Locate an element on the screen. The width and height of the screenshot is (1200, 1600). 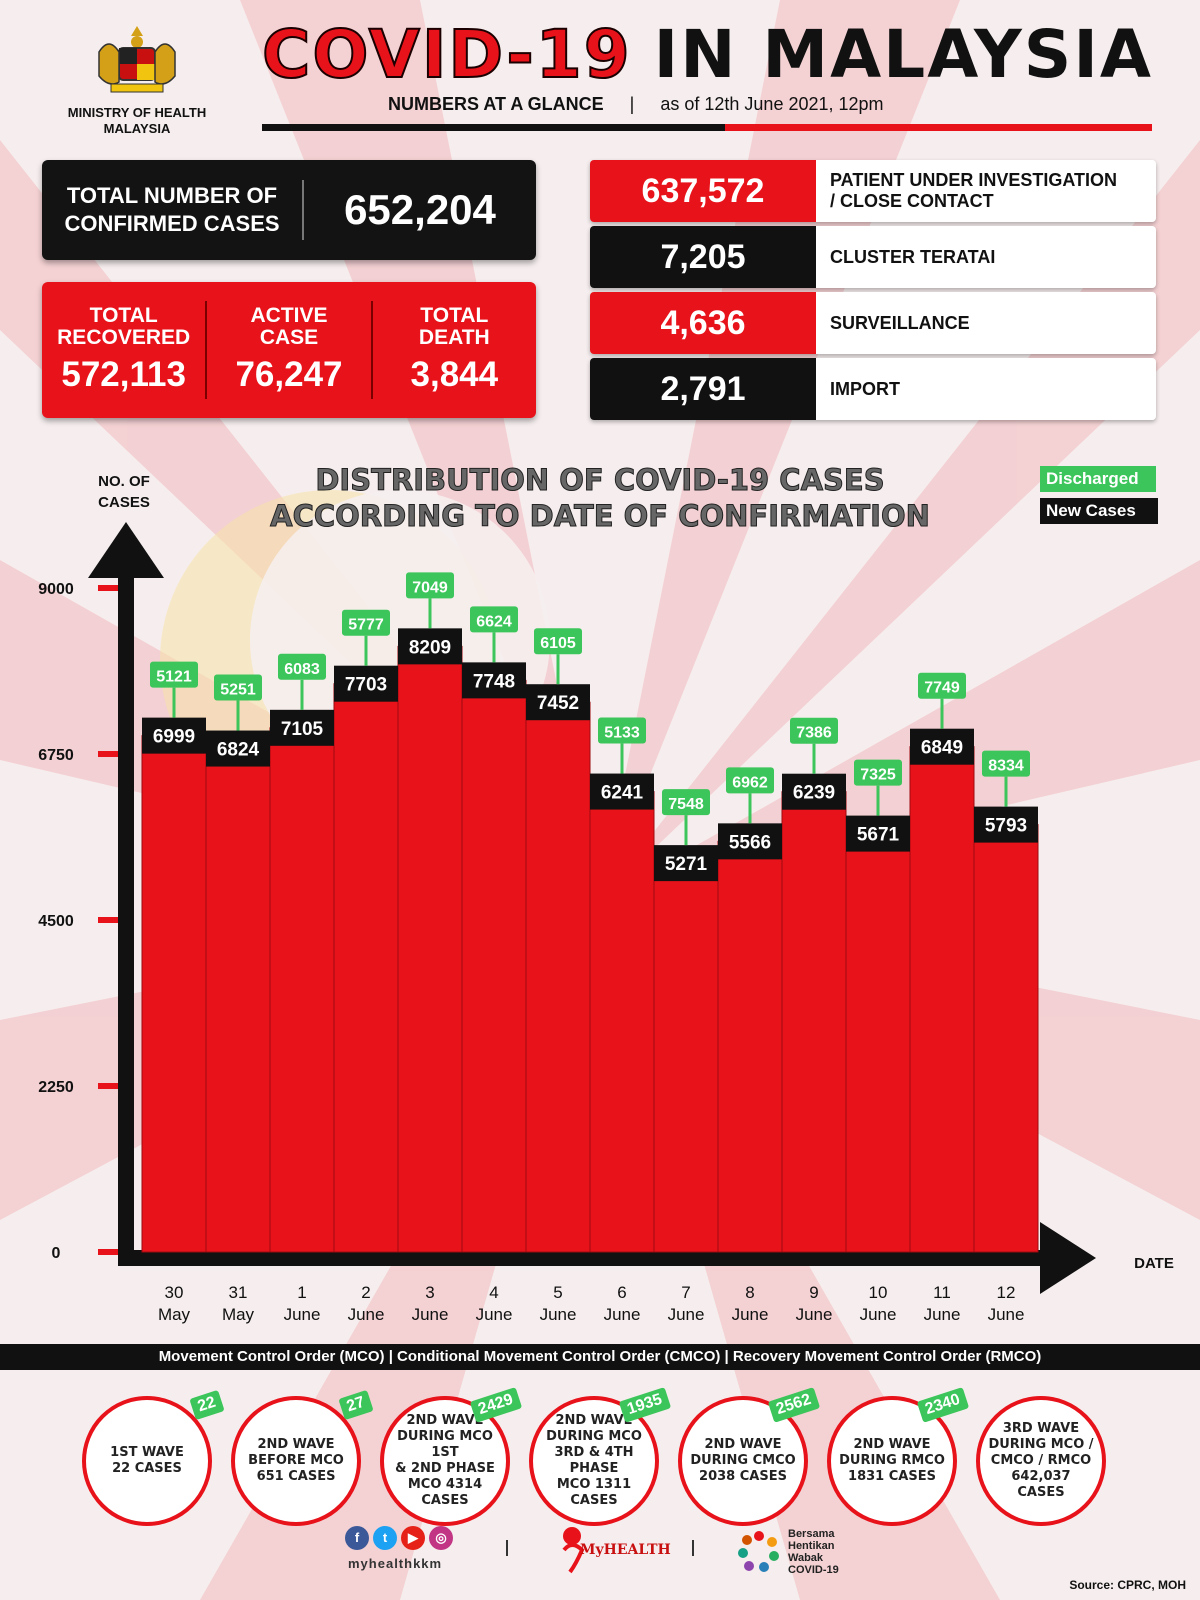
confirmed-value: 652,204 is located at coordinates (420, 209).